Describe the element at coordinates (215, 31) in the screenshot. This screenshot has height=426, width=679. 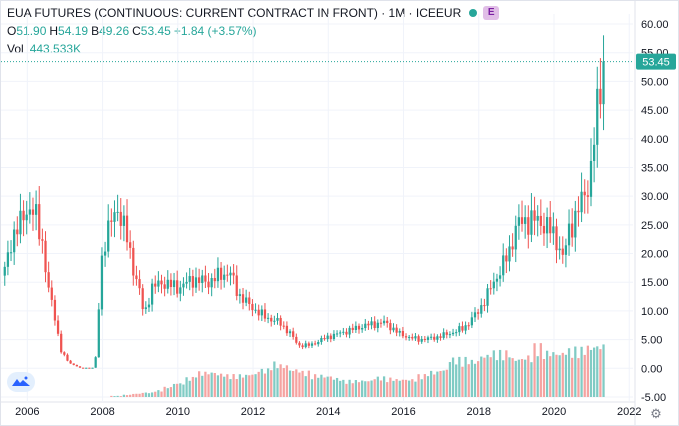
I see `change-value: +1.84 (+3.57%)` at that location.